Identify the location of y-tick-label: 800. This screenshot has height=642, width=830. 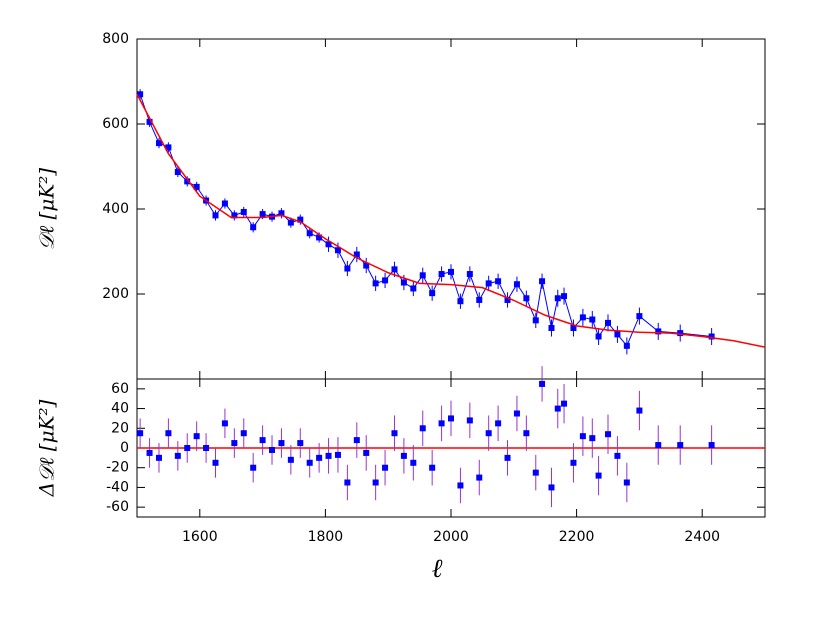
(115, 39).